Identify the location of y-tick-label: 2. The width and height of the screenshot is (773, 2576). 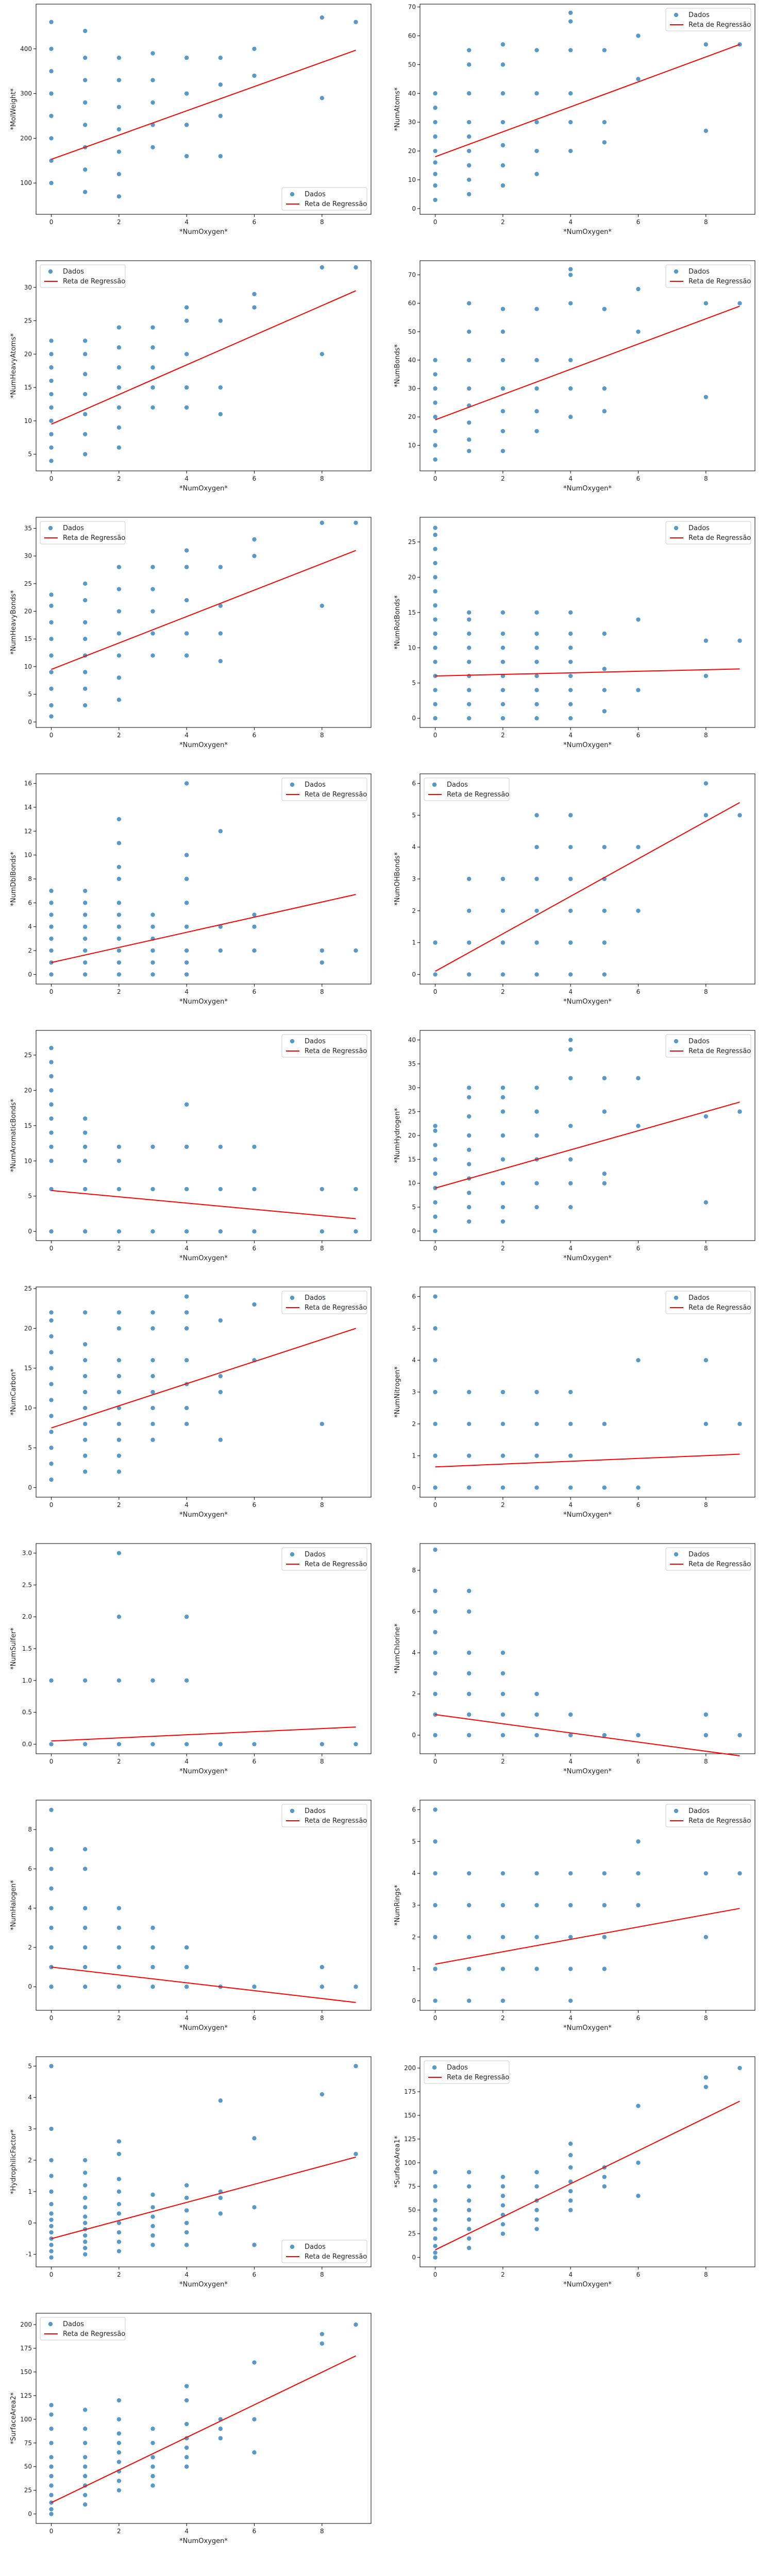
(414, 1424).